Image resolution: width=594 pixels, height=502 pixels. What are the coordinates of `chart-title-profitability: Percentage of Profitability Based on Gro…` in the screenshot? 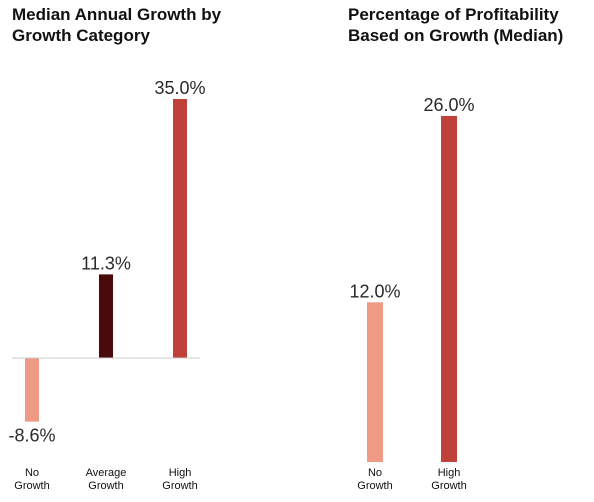 It's located at (456, 25).